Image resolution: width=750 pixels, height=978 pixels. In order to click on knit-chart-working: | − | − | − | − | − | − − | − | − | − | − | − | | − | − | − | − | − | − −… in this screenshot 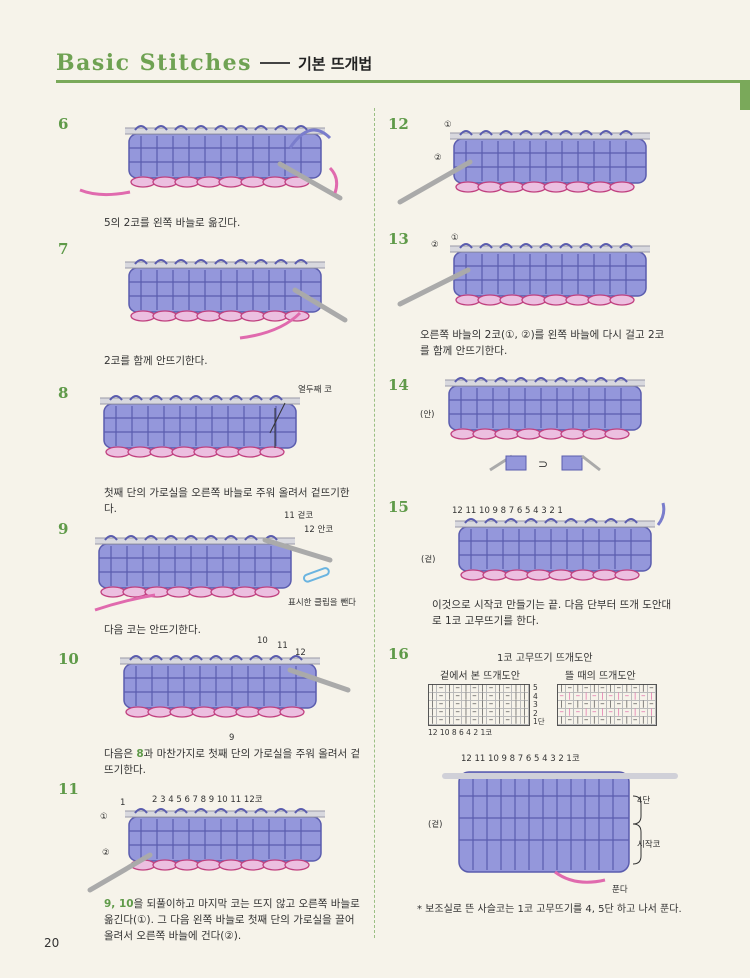, I will do `click(607, 705)`.